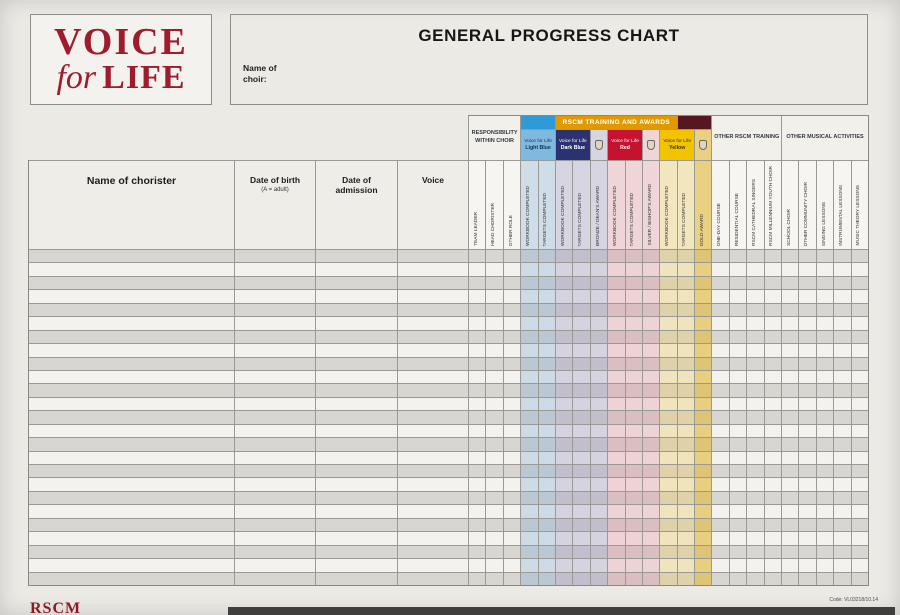  Describe the element at coordinates (677, 145) in the screenshot. I see `level-box-yellow: Voice for Life Yellow` at that location.